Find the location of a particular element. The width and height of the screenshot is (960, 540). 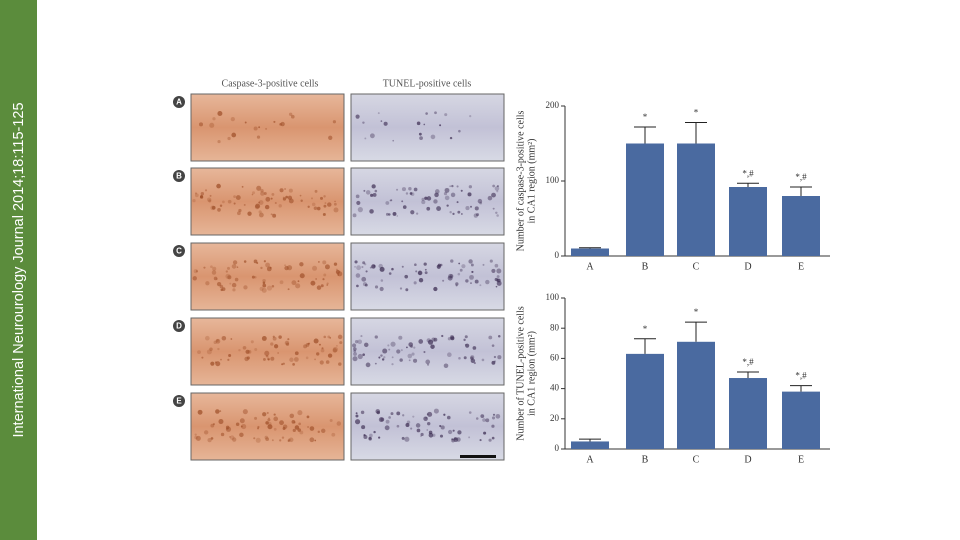

panel-badge is located at coordinates (179, 102).